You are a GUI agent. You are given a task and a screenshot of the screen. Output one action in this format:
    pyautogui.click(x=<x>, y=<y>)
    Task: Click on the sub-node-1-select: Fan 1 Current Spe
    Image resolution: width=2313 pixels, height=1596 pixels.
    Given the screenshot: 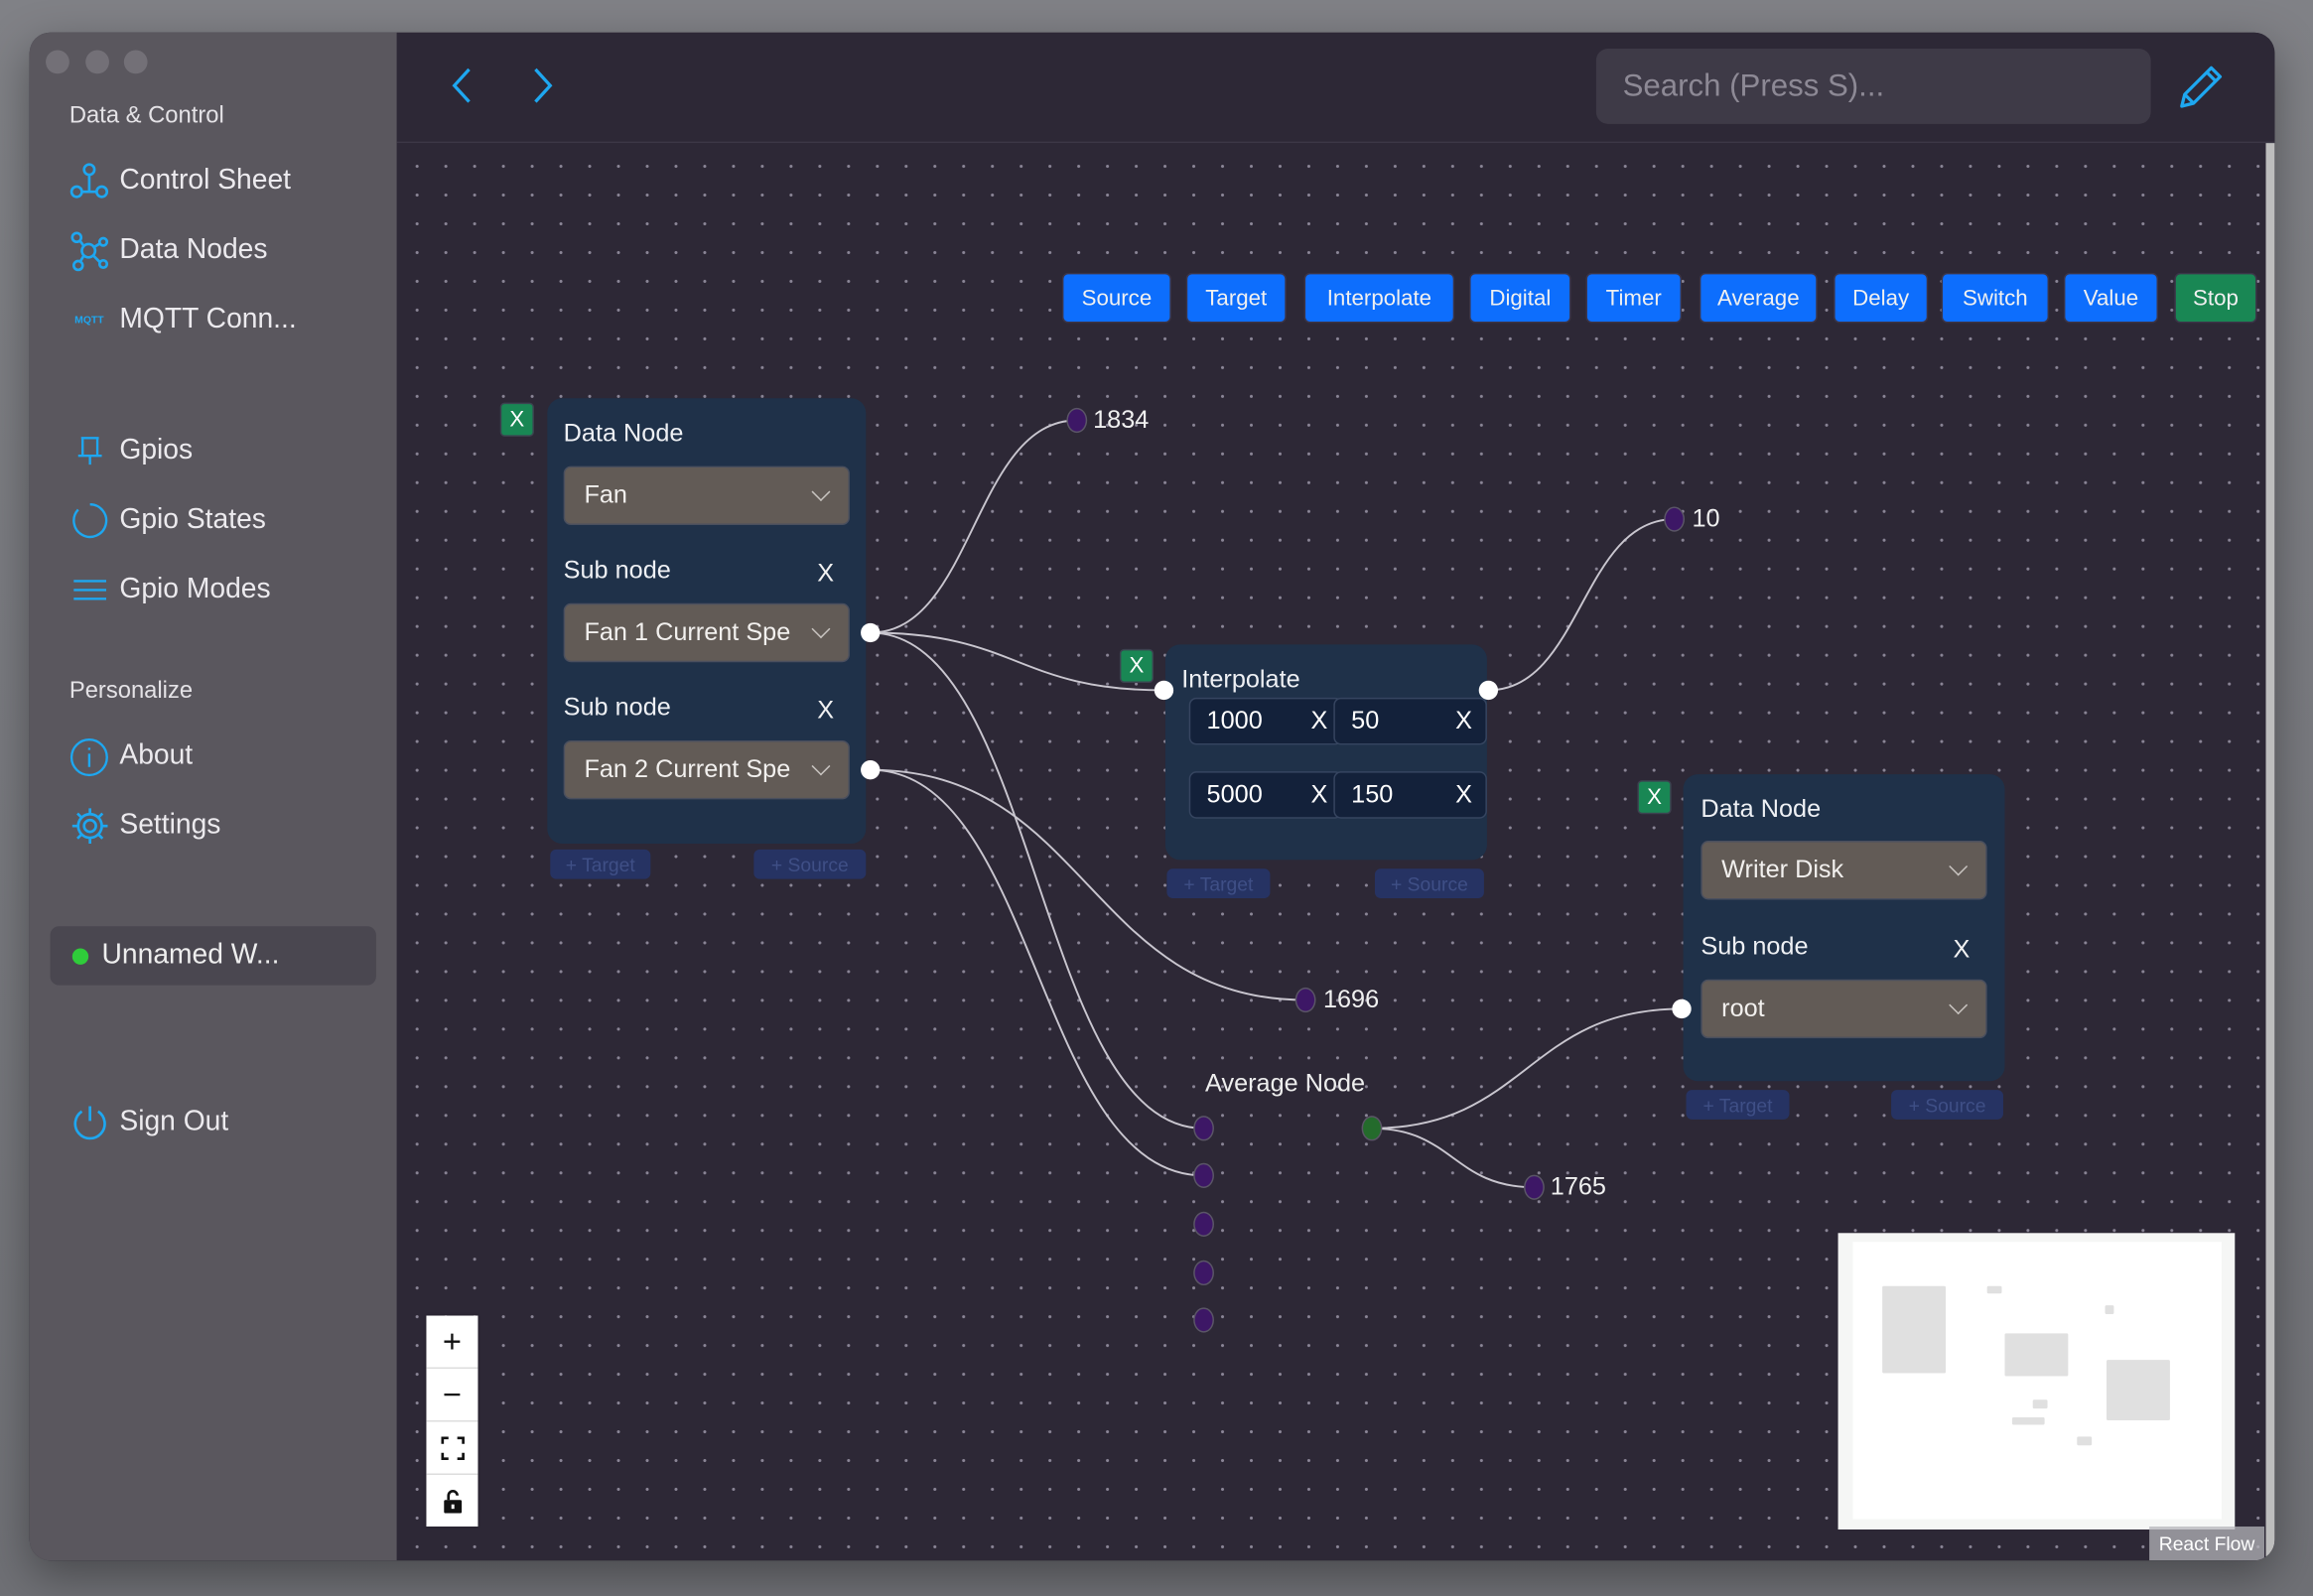 What is the action you would take?
    pyautogui.click(x=706, y=632)
    